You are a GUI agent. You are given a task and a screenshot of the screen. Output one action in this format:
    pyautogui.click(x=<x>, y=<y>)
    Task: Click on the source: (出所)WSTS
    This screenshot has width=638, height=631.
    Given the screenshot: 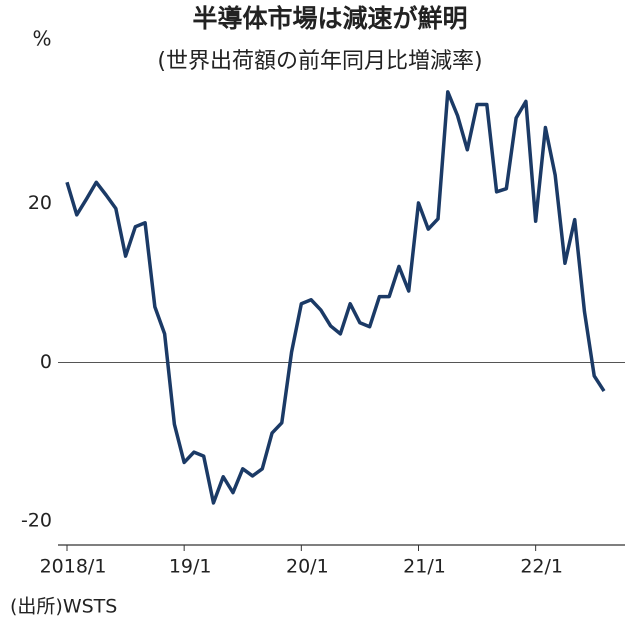 What is the action you would take?
    pyautogui.click(x=63, y=607)
    